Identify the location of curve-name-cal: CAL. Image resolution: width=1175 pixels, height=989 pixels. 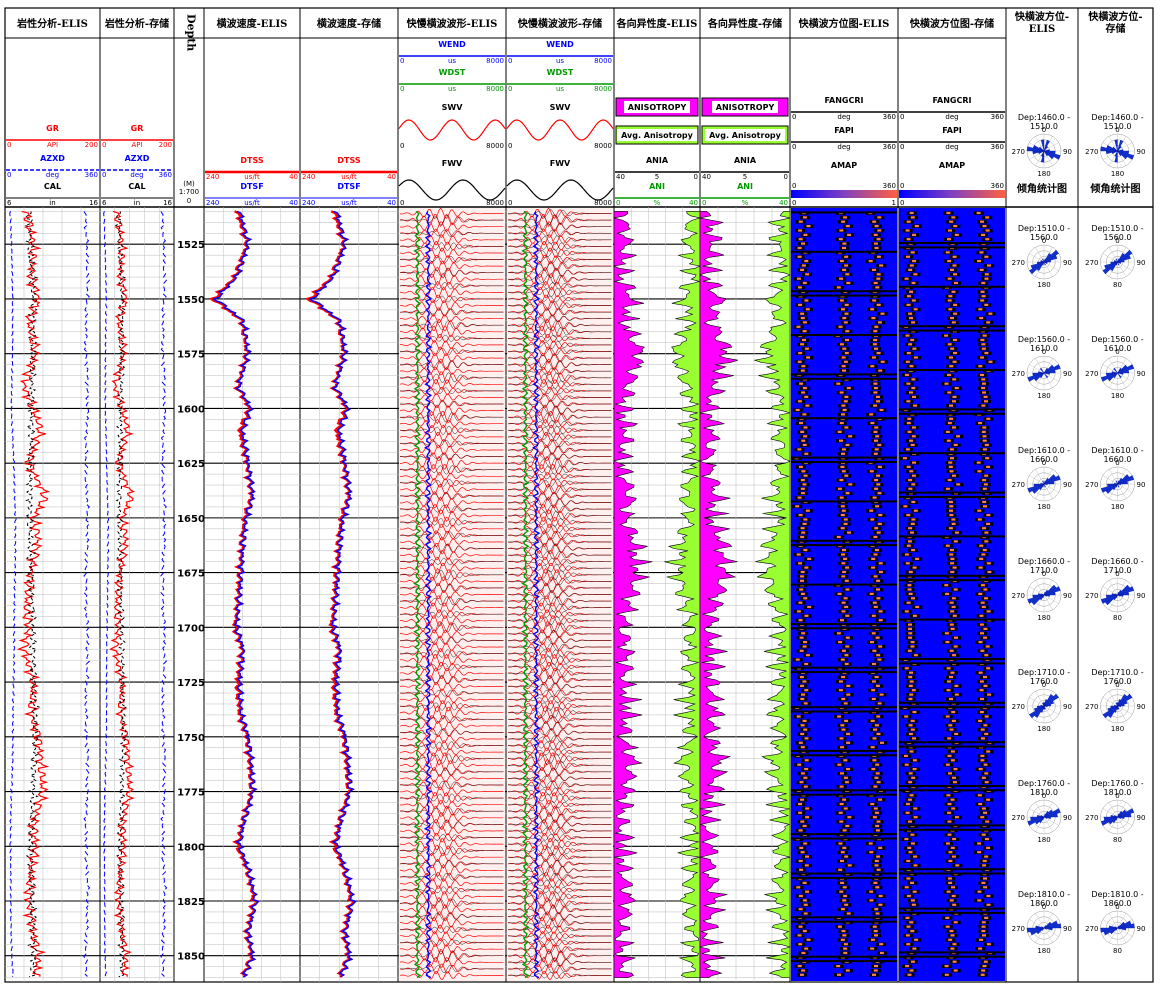
(52, 186).